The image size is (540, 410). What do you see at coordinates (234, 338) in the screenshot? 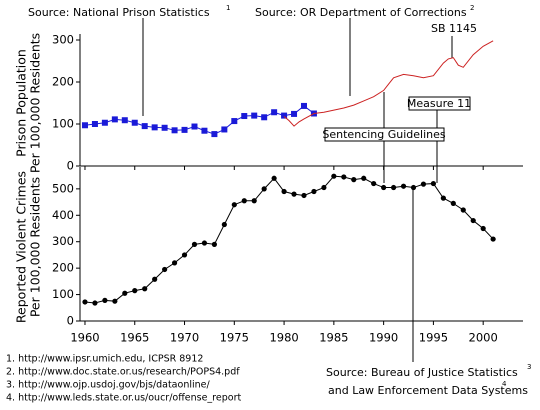
I see `x-tick-label: 1975` at bounding box center [234, 338].